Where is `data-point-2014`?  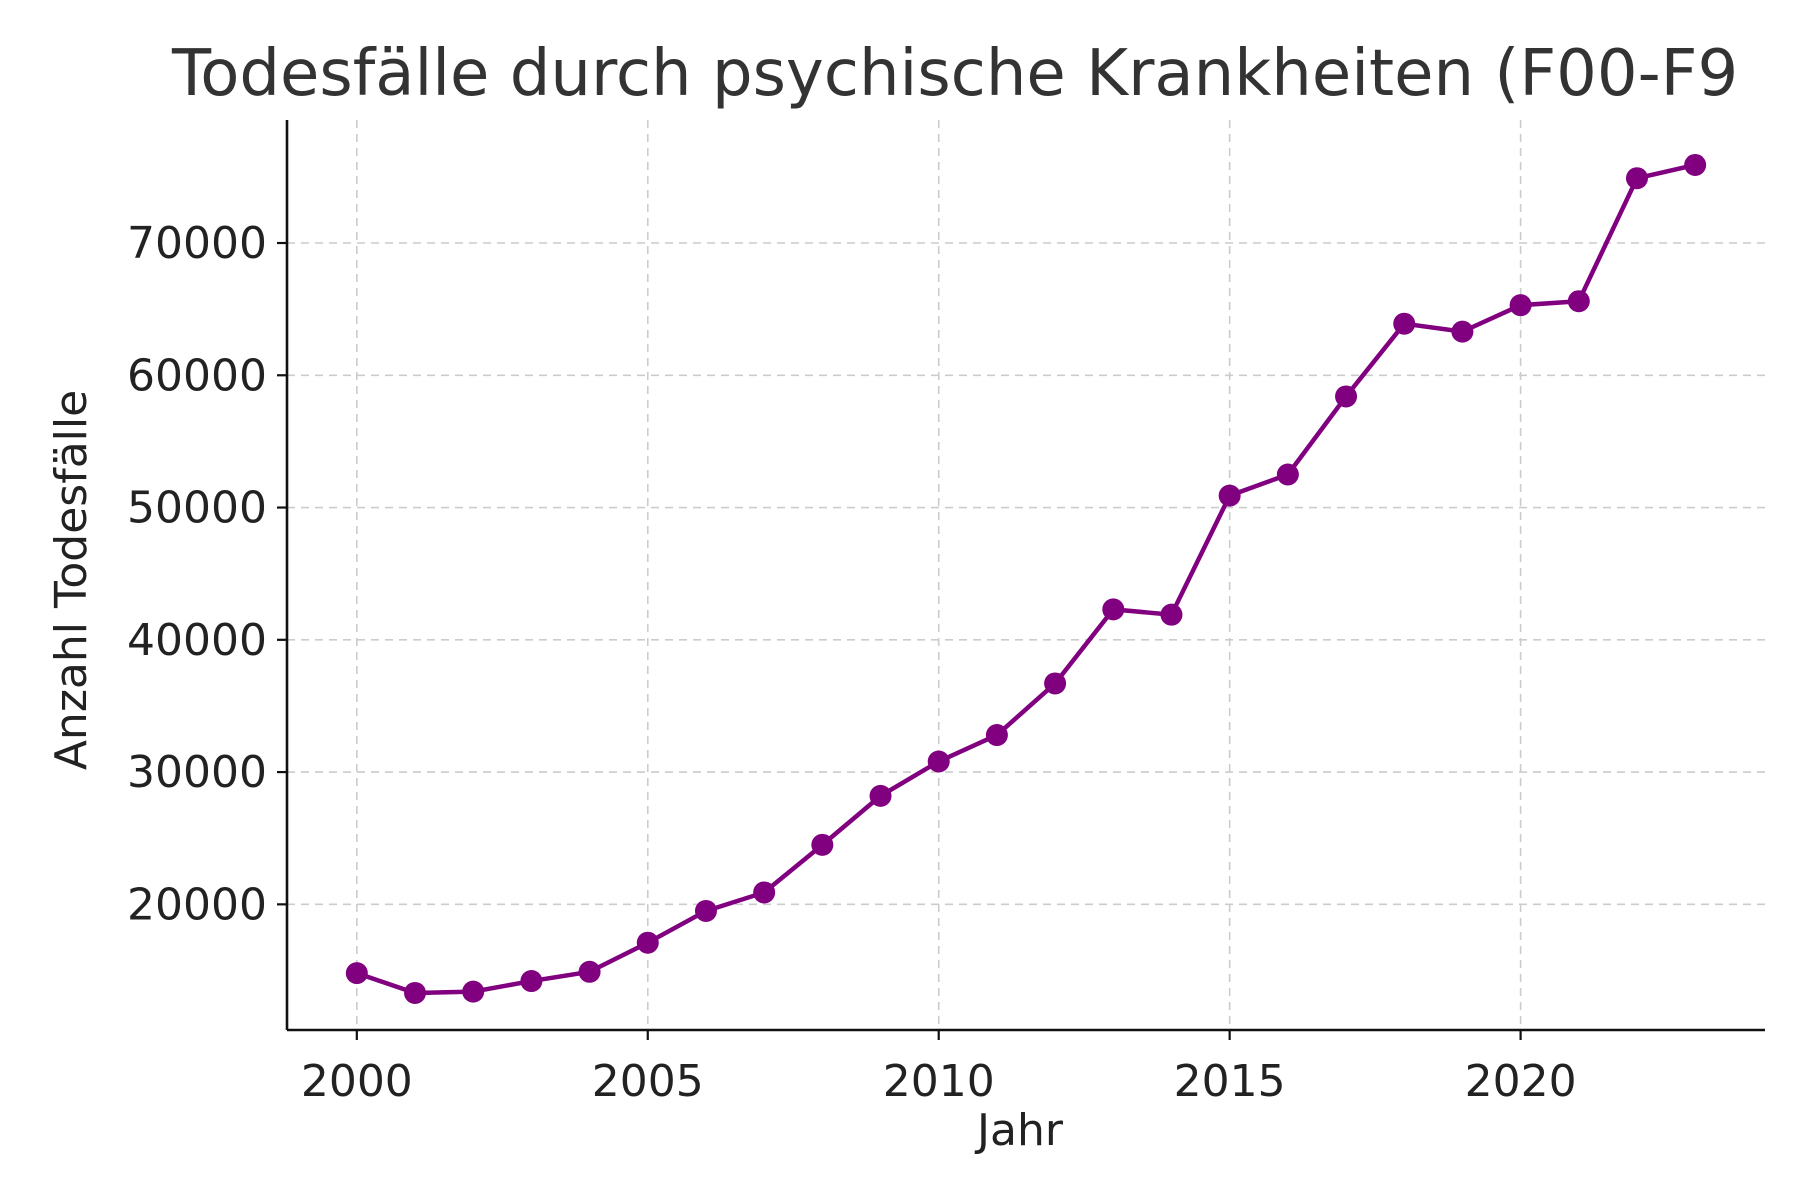
data-point-2014 is located at coordinates (1171, 614).